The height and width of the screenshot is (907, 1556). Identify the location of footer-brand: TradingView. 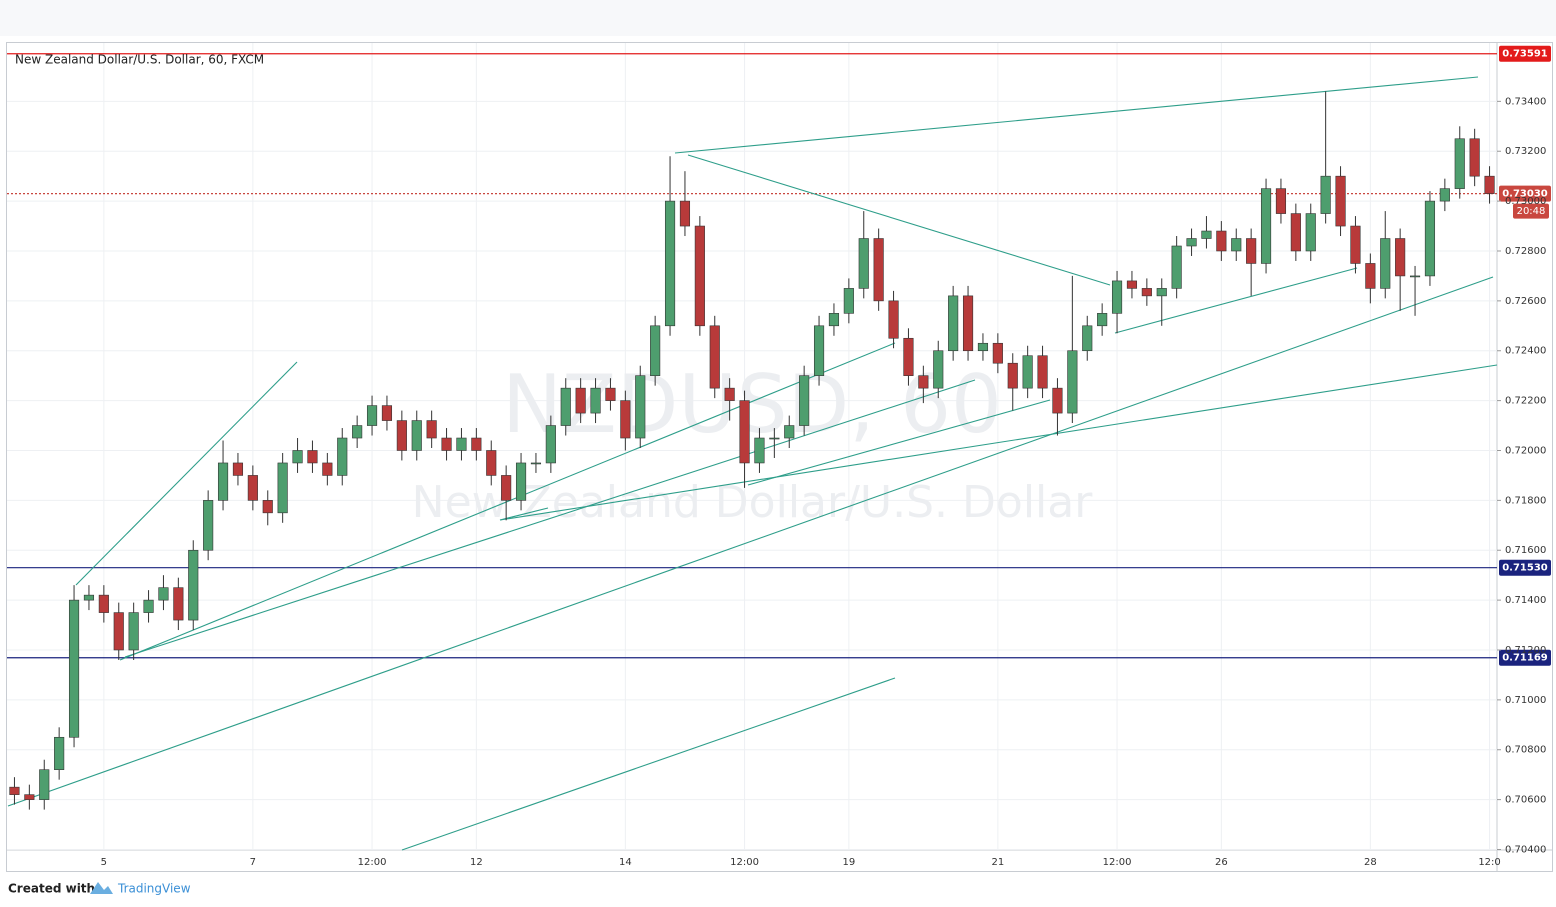
(154, 889).